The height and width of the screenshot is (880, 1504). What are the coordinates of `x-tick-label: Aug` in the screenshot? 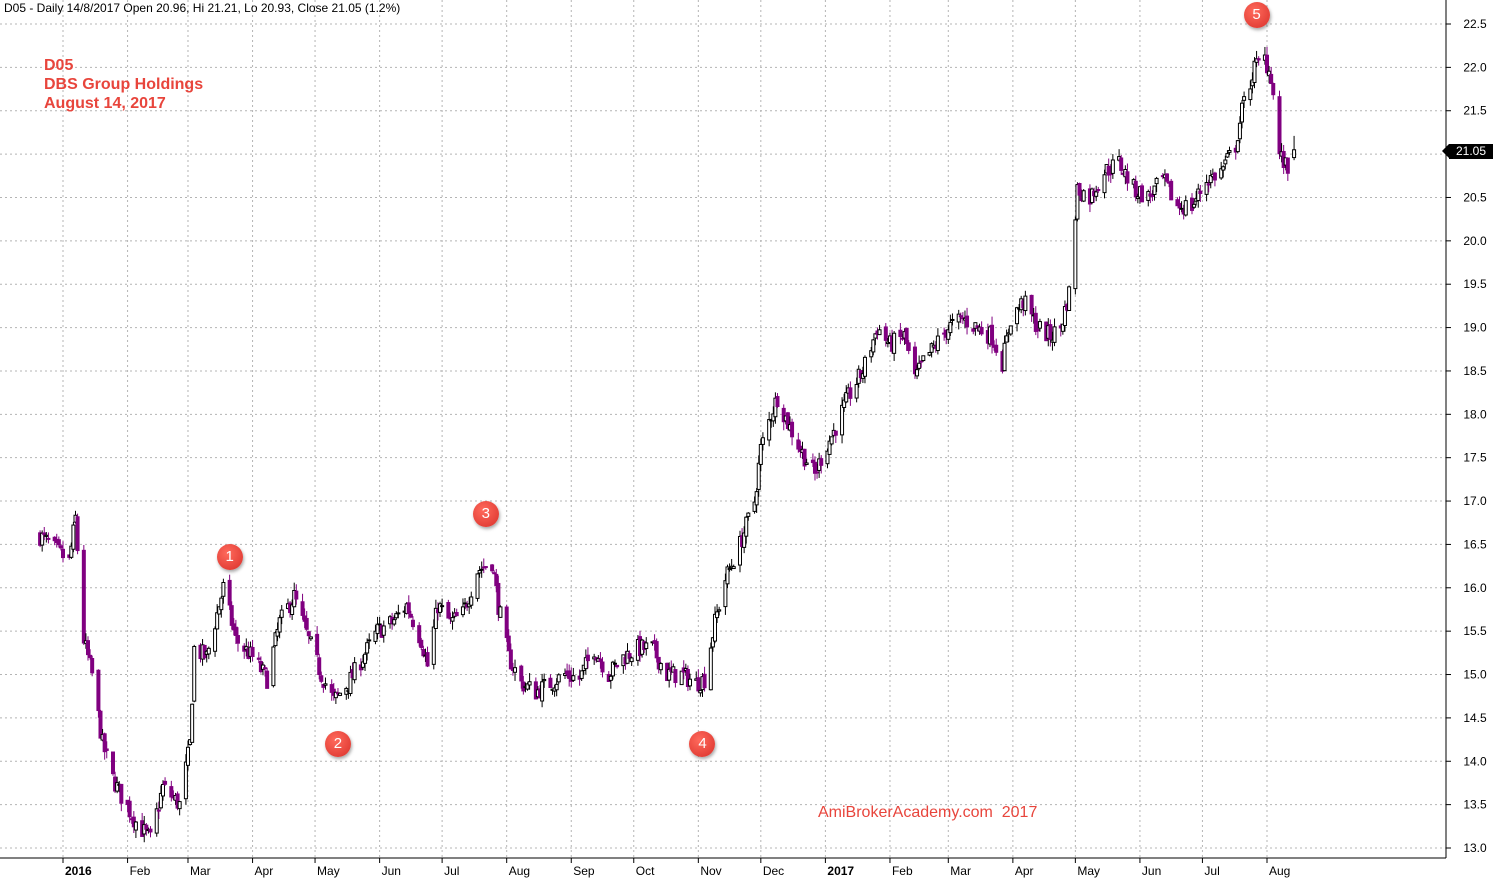 It's located at (519, 871).